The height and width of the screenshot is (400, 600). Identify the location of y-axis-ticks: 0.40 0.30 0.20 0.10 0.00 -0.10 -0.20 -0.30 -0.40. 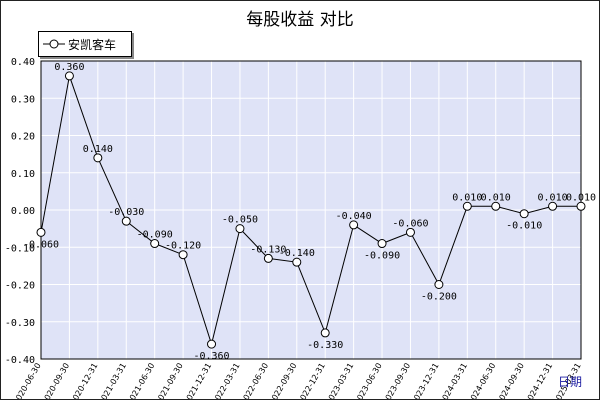
(20, 211).